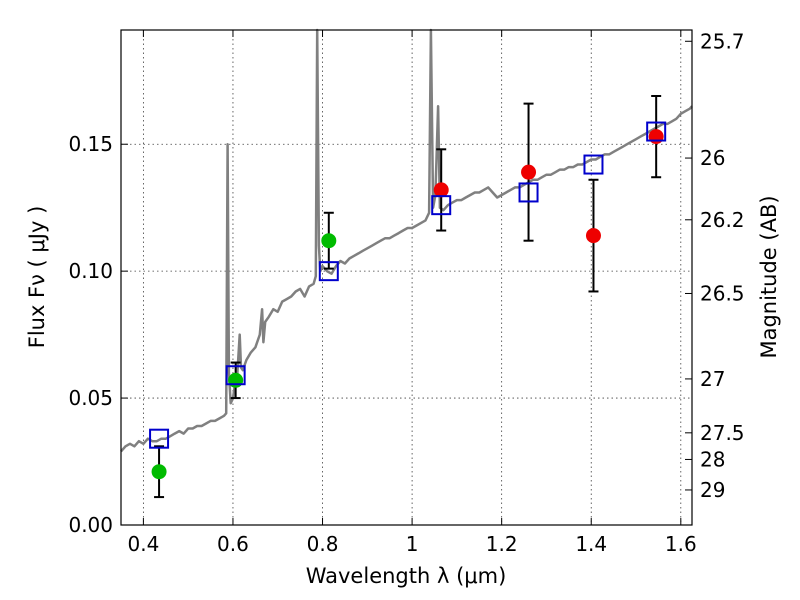  I want to click on x-tick-label: 0.6, so click(233, 544).